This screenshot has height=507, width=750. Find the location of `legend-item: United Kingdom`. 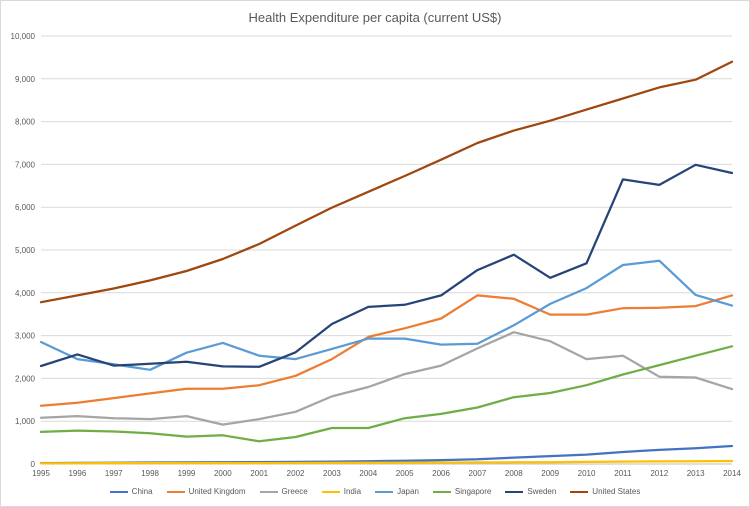

legend-item: United Kingdom is located at coordinates (206, 491).